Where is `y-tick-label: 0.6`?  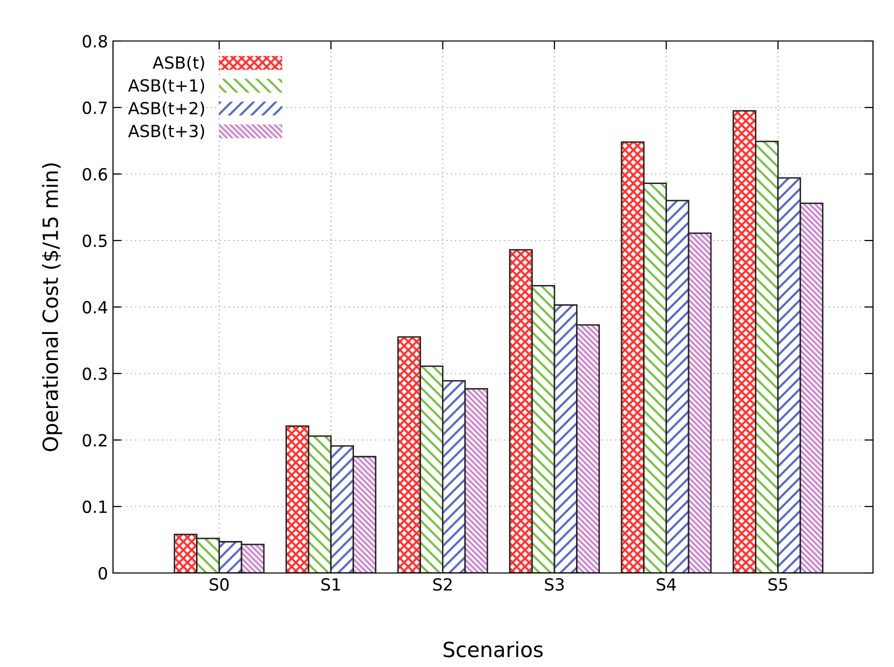
y-tick-label: 0.6 is located at coordinates (95, 174).